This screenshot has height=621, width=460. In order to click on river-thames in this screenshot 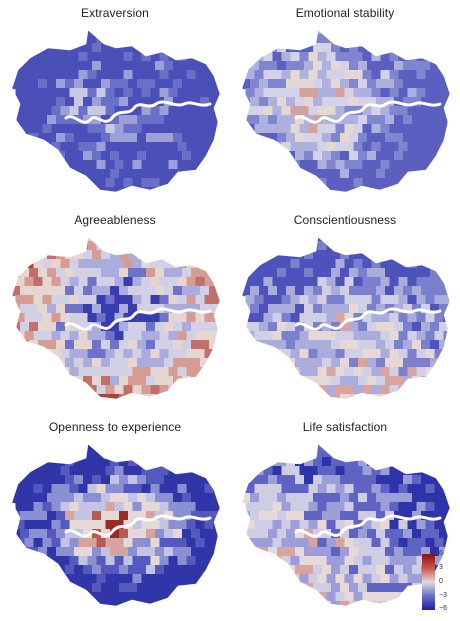, I will do `click(138, 319)`.